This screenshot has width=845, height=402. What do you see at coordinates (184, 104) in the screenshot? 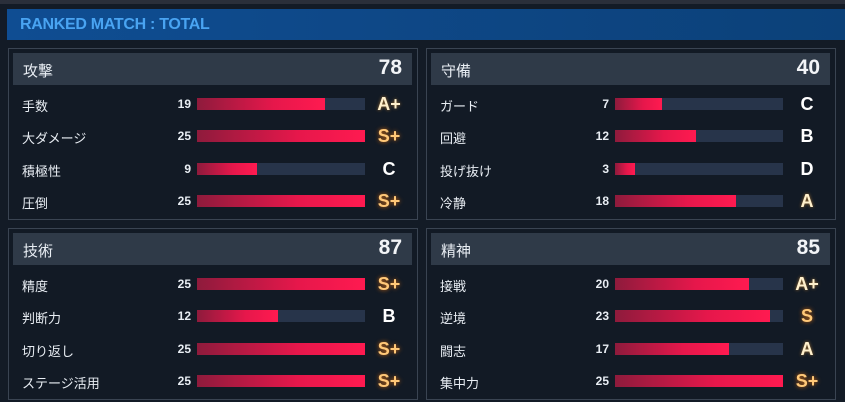
I see `stat-value: 19` at bounding box center [184, 104].